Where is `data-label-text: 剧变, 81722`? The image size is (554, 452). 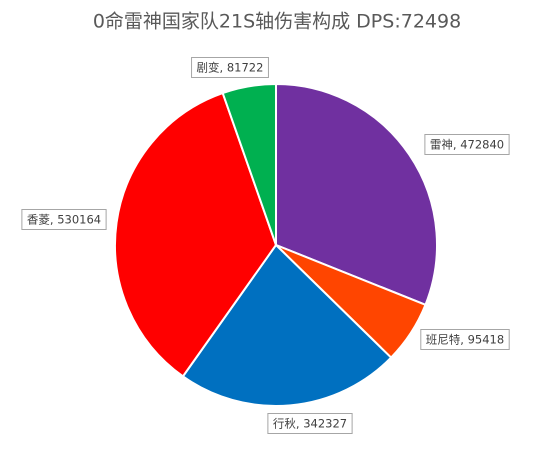 data-label-text: 剧变, 81722 is located at coordinates (230, 68).